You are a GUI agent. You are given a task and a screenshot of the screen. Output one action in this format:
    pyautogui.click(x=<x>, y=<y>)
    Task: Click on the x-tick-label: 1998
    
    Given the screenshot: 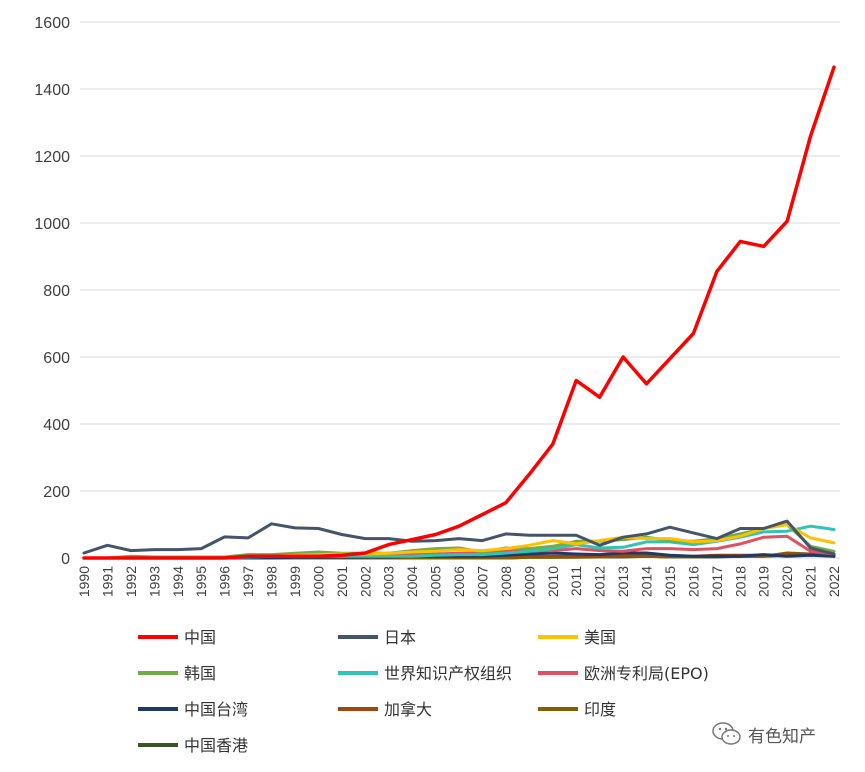 What is the action you would take?
    pyautogui.click(x=272, y=581)
    